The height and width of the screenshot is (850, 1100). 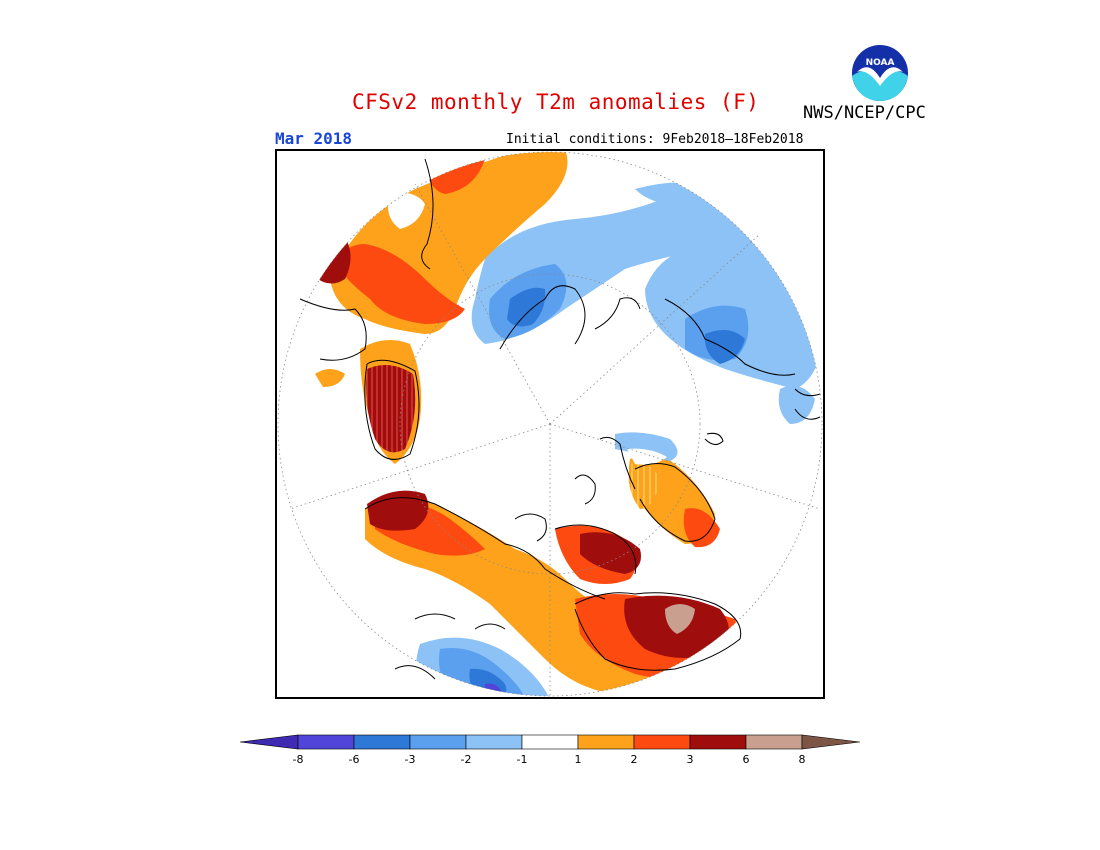 What do you see at coordinates (330, 378) in the screenshot?
I see `baffin-warm` at bounding box center [330, 378].